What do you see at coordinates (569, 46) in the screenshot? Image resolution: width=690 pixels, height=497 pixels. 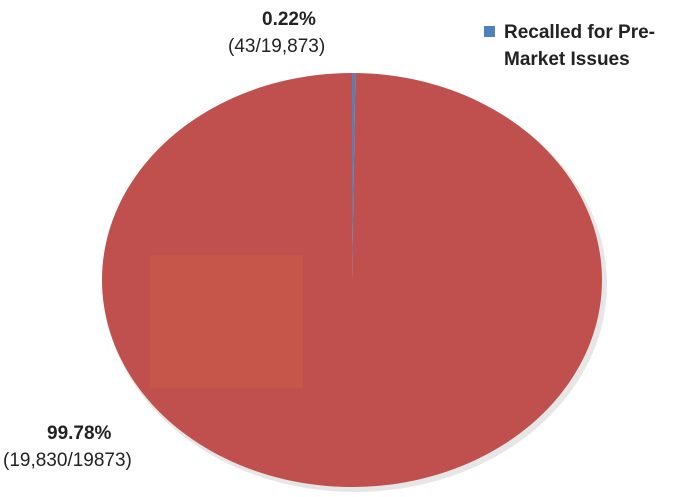 I see `legend: Recalled for Pre- Market Issues` at bounding box center [569, 46].